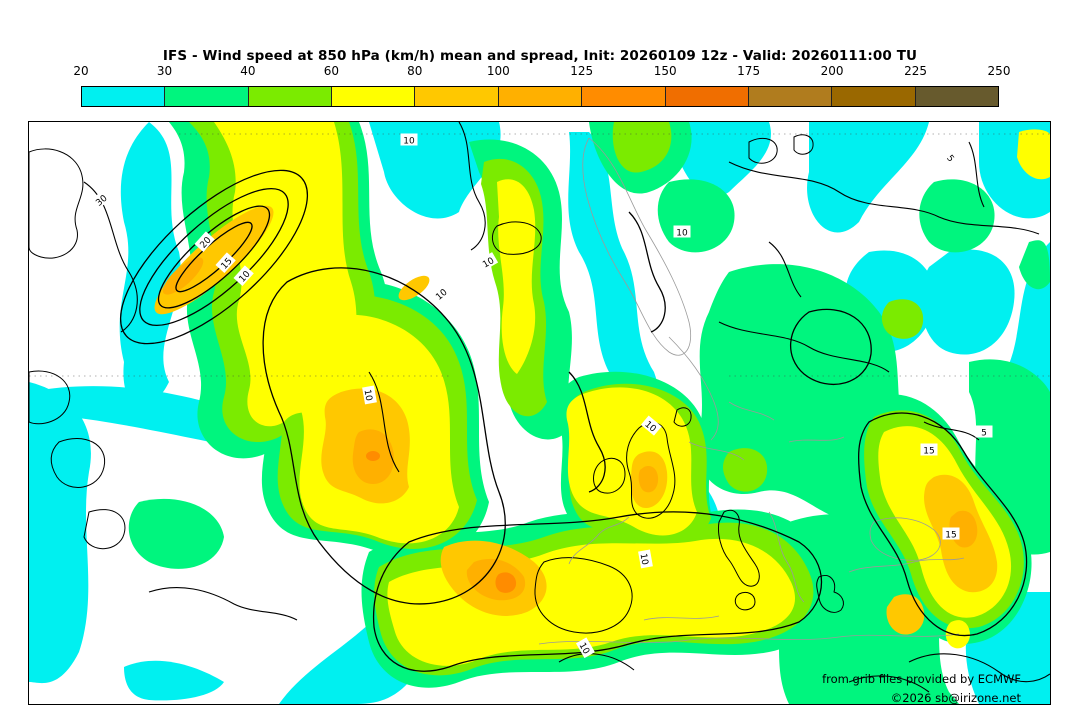 This screenshot has height=718, width=1080. What do you see at coordinates (498, 71) in the screenshot?
I see `colorbar-tick-label: 100` at bounding box center [498, 71].